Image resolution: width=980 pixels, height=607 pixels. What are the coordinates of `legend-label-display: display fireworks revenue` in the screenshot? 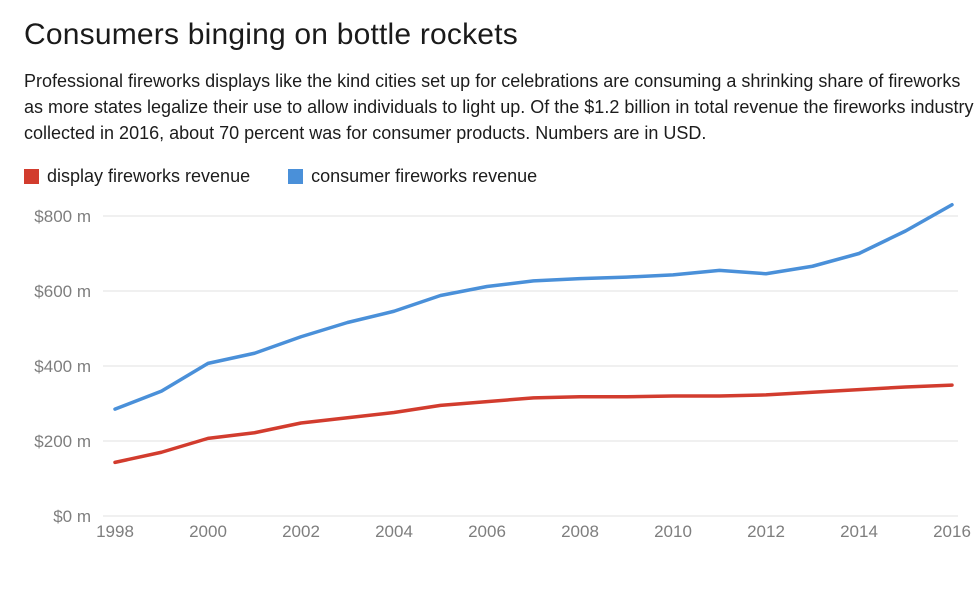 It's located at (149, 176).